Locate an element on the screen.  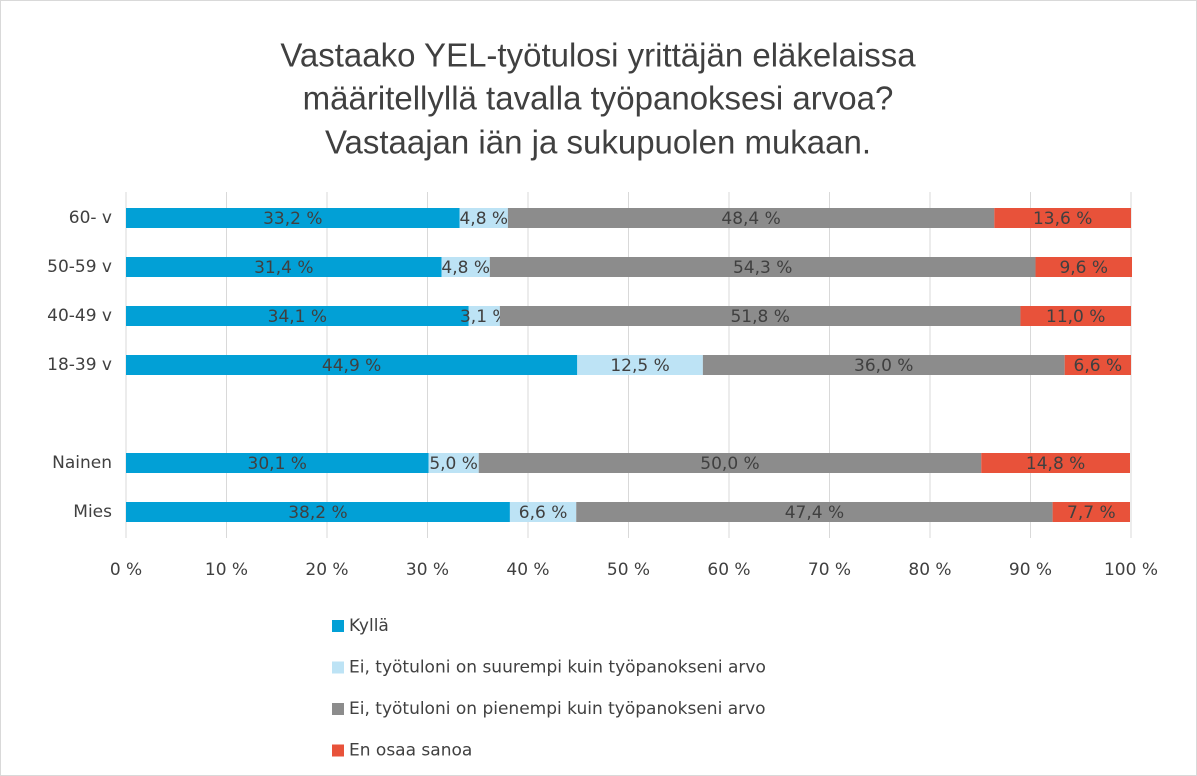
data-label: 54,3 % is located at coordinates (762, 268).